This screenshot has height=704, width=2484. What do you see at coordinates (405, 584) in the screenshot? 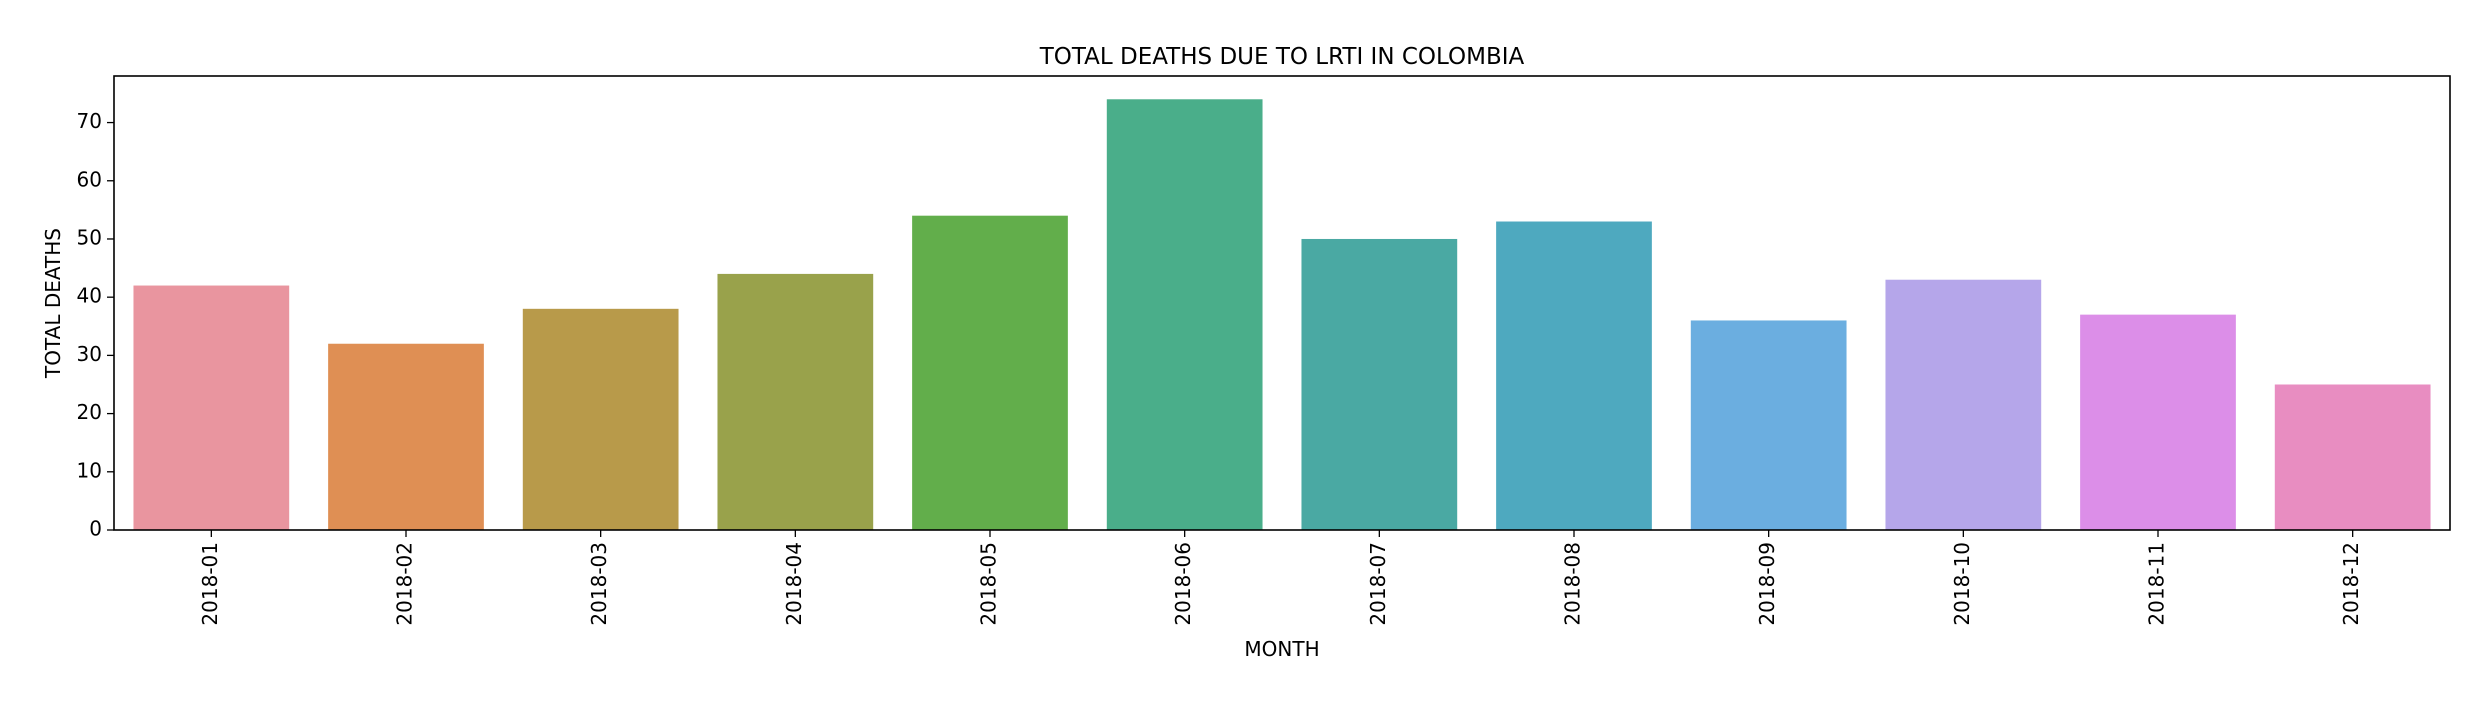
I see `x-tick-label: 2018-02` at bounding box center [405, 584].